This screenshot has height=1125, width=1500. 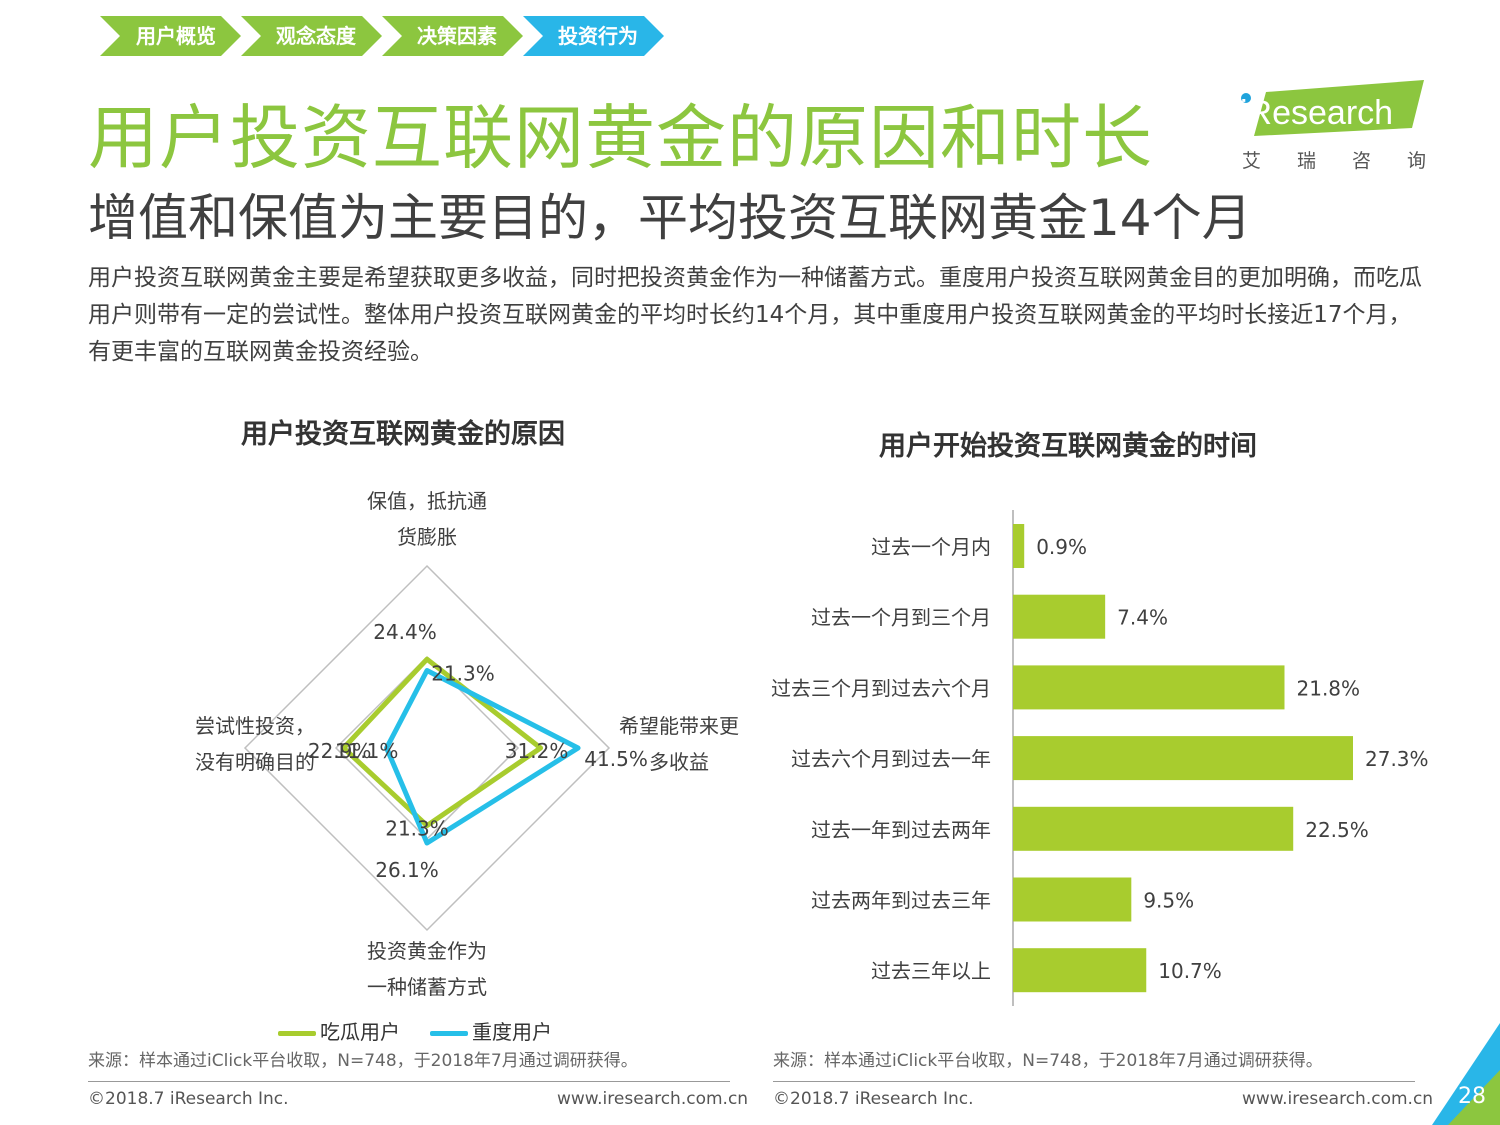 What do you see at coordinates (1068, 446) in the screenshot?
I see `bar-chart-title: 用户开始投资互联网黄金的时间` at bounding box center [1068, 446].